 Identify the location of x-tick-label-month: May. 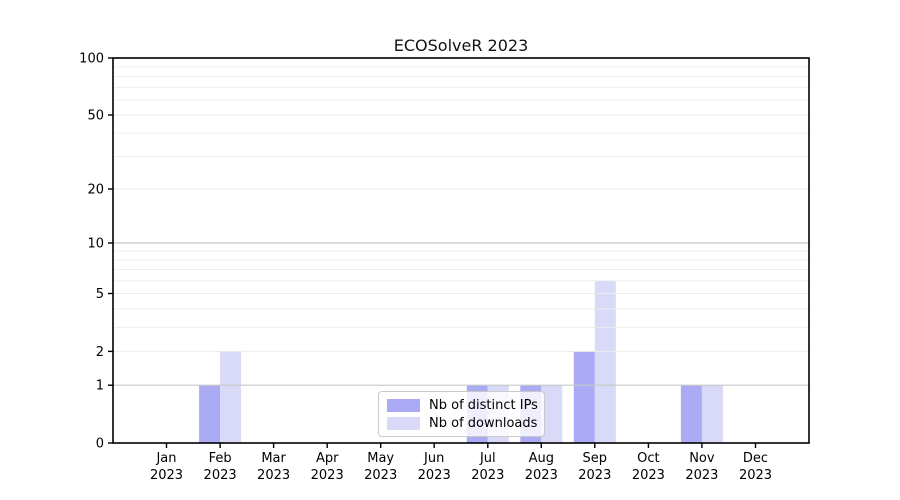
(380, 458).